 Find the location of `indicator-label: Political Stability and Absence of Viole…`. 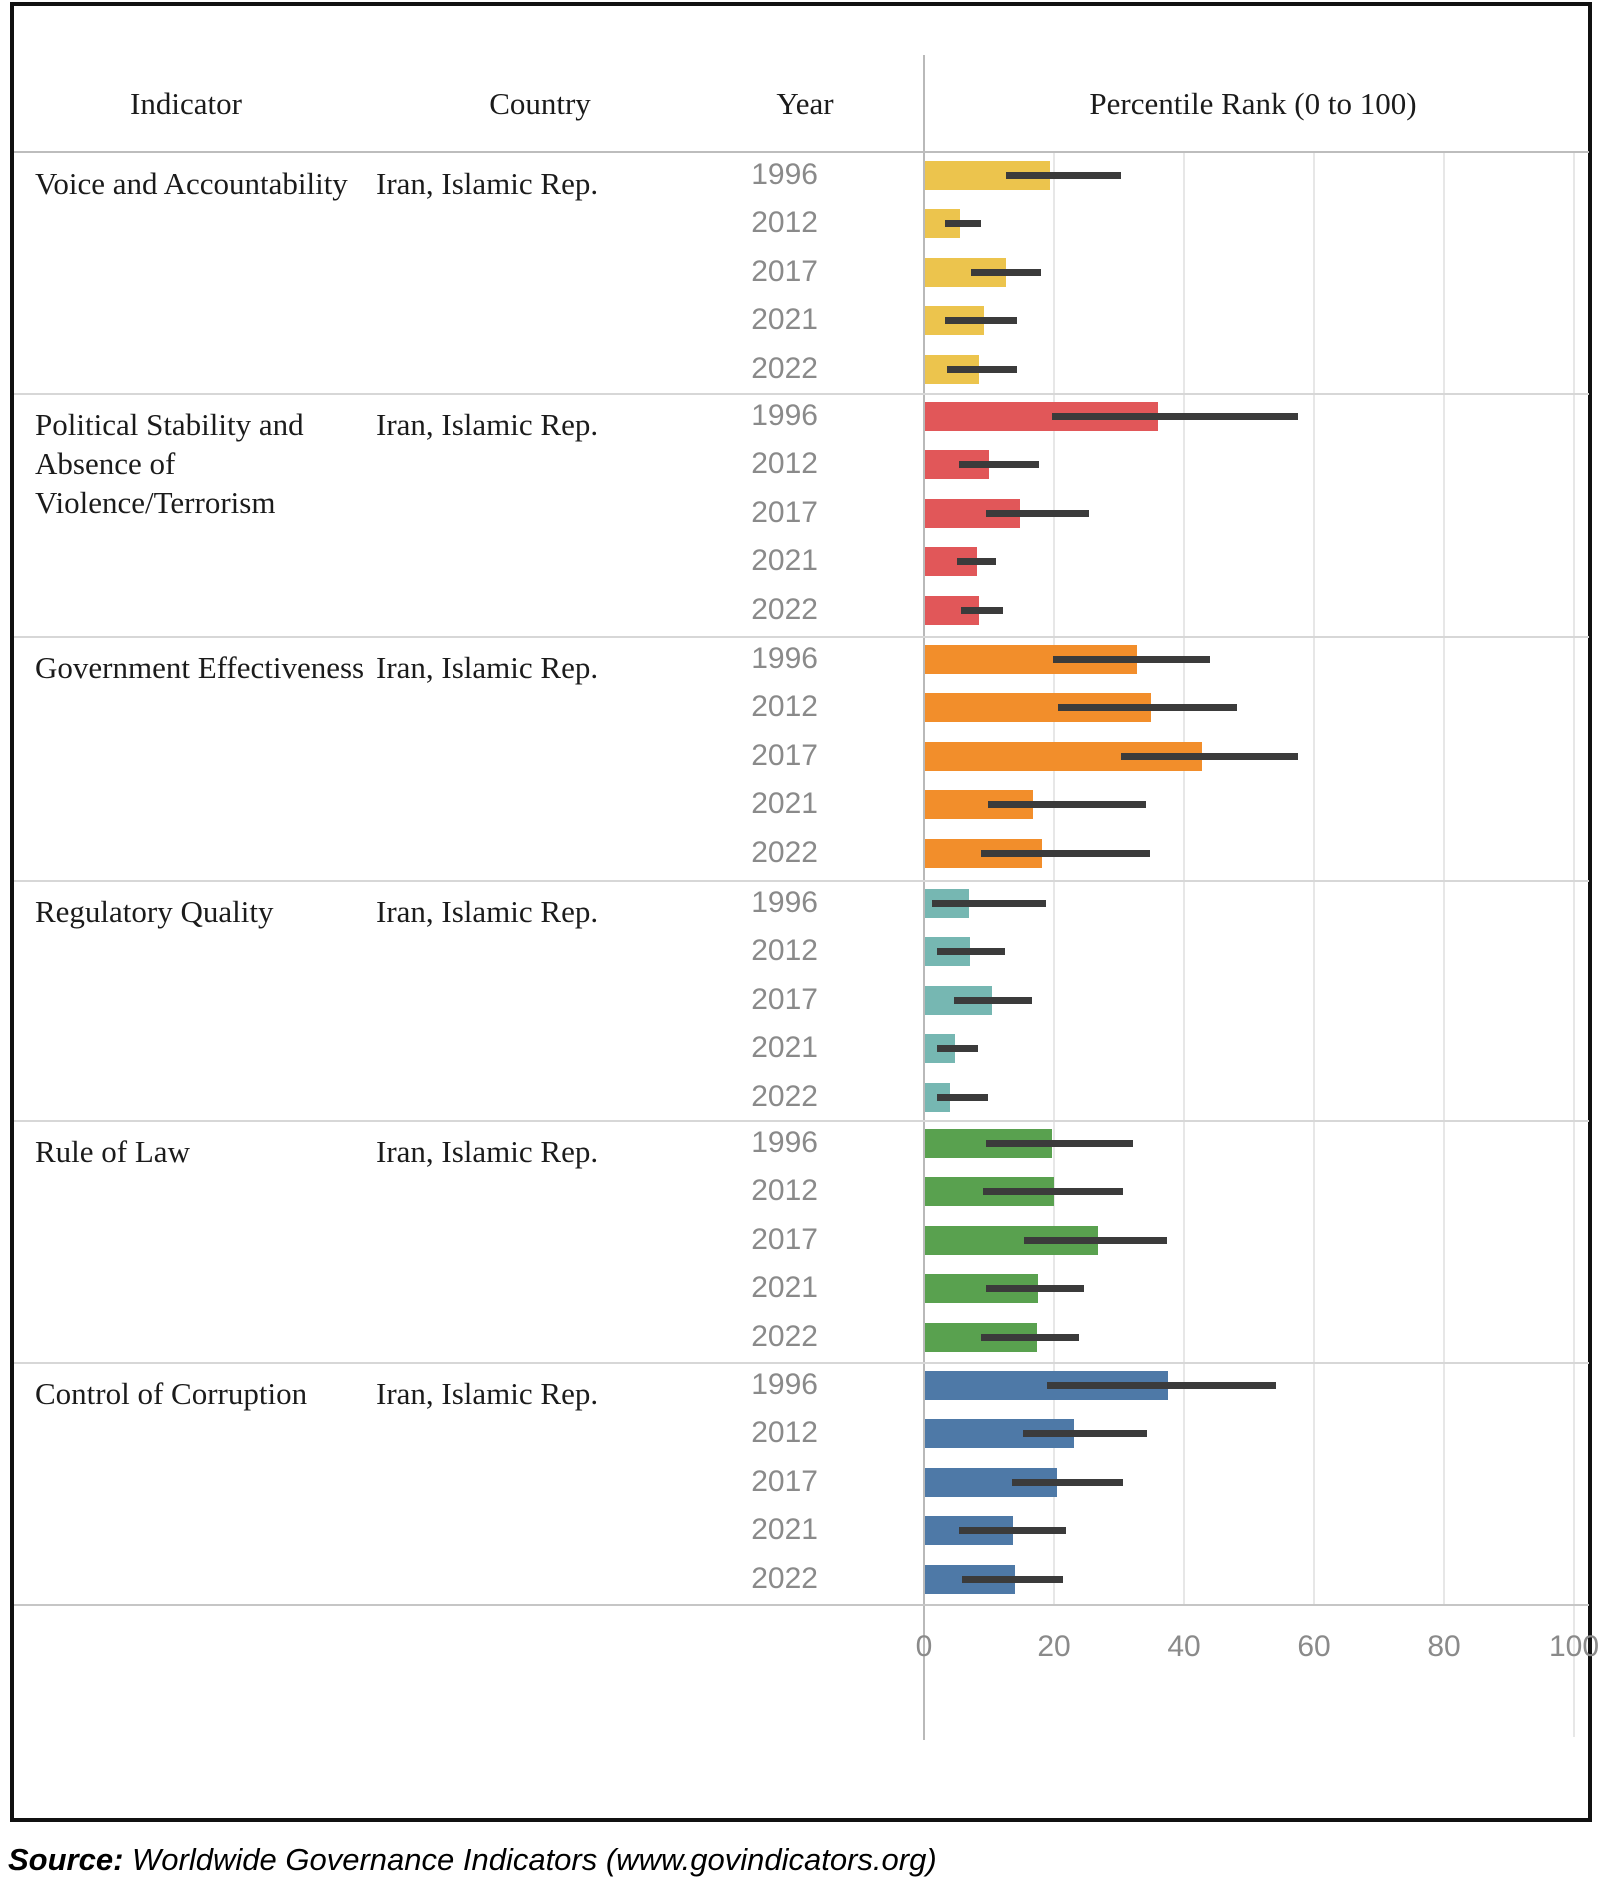

indicator-label: Political Stability and Absence of Viole… is located at coordinates (169, 463).